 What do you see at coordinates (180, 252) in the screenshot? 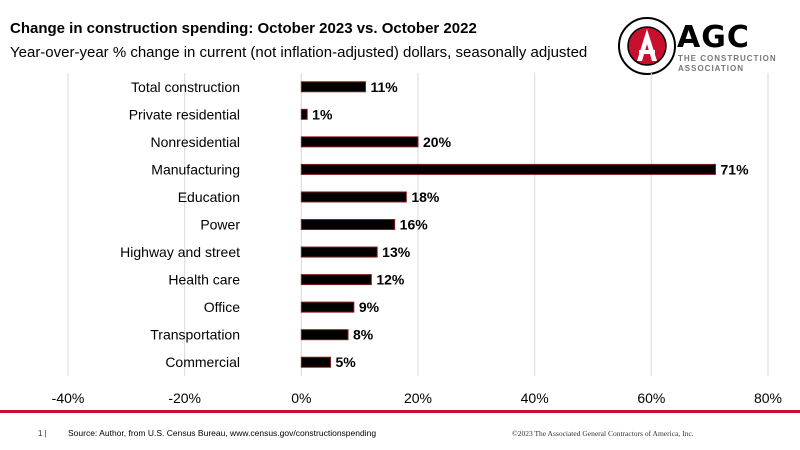
I see `category-label: Highway and street` at bounding box center [180, 252].